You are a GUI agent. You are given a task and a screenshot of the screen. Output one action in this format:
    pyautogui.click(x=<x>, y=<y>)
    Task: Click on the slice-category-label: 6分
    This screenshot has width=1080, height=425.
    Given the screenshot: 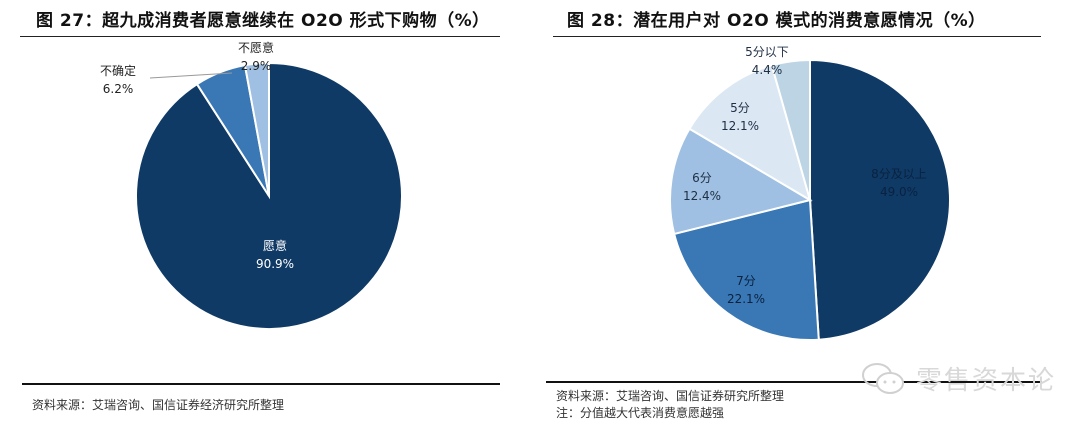 What is the action you would take?
    pyautogui.click(x=702, y=178)
    